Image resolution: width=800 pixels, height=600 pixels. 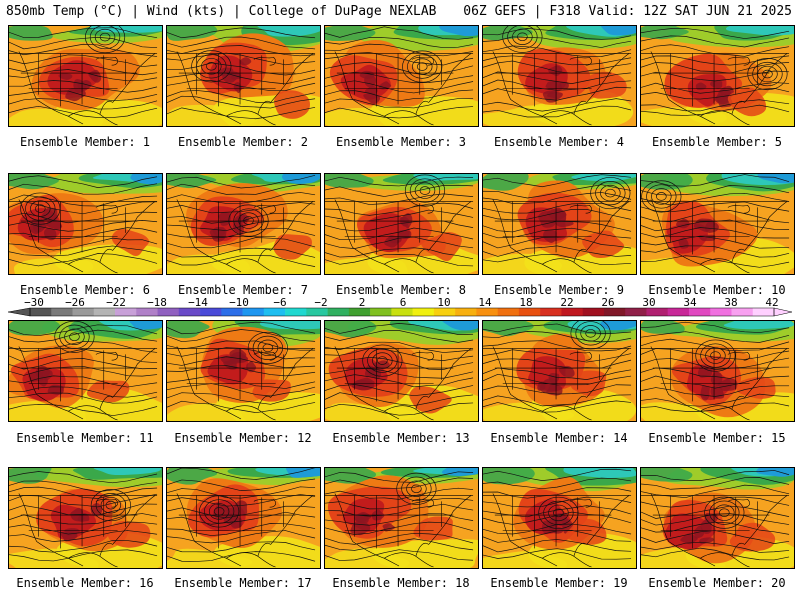 What do you see at coordinates (559, 290) in the screenshot?
I see `ensemble-member-label: Ensemble Member: 9` at bounding box center [559, 290].